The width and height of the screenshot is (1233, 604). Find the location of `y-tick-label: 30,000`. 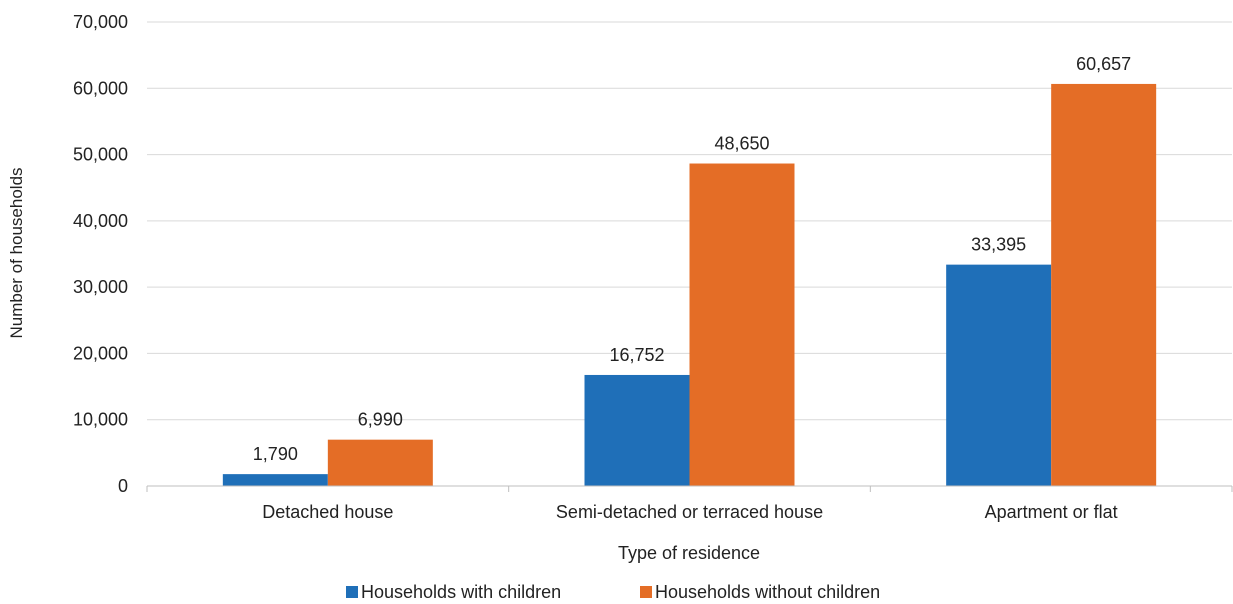

y-tick-label: 30,000 is located at coordinates (100, 287).